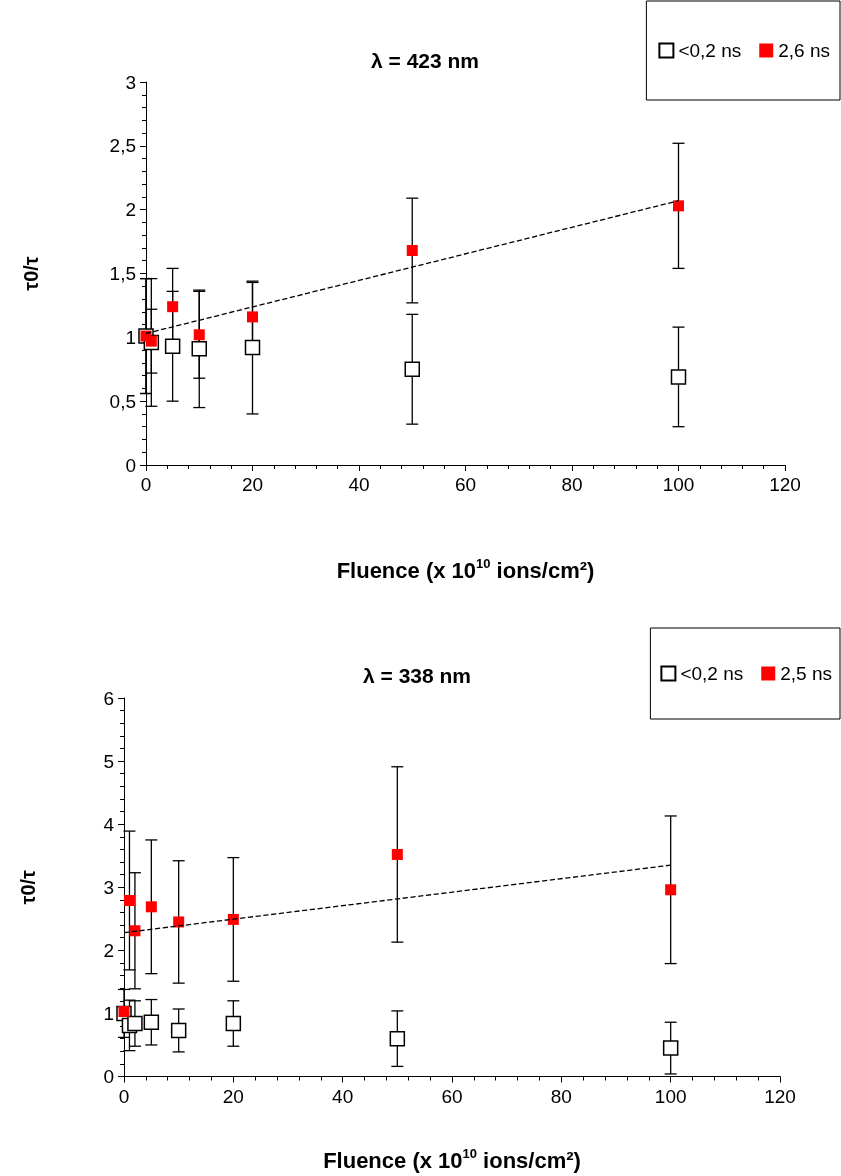 This screenshot has height=1176, width=841. Describe the element at coordinates (804, 50) in the screenshot. I see `legend-label: 2,6 ns` at that location.